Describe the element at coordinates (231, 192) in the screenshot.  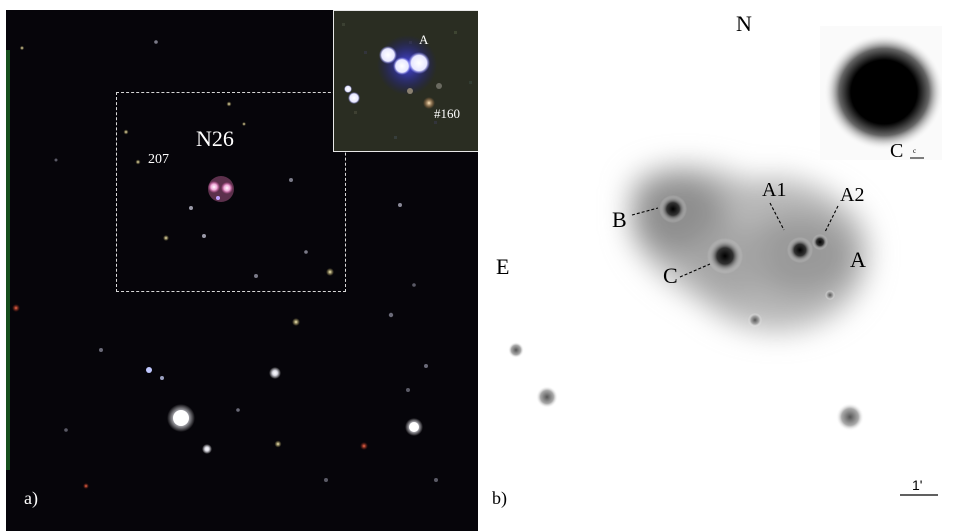
I see `zoom-region-box` at that location.